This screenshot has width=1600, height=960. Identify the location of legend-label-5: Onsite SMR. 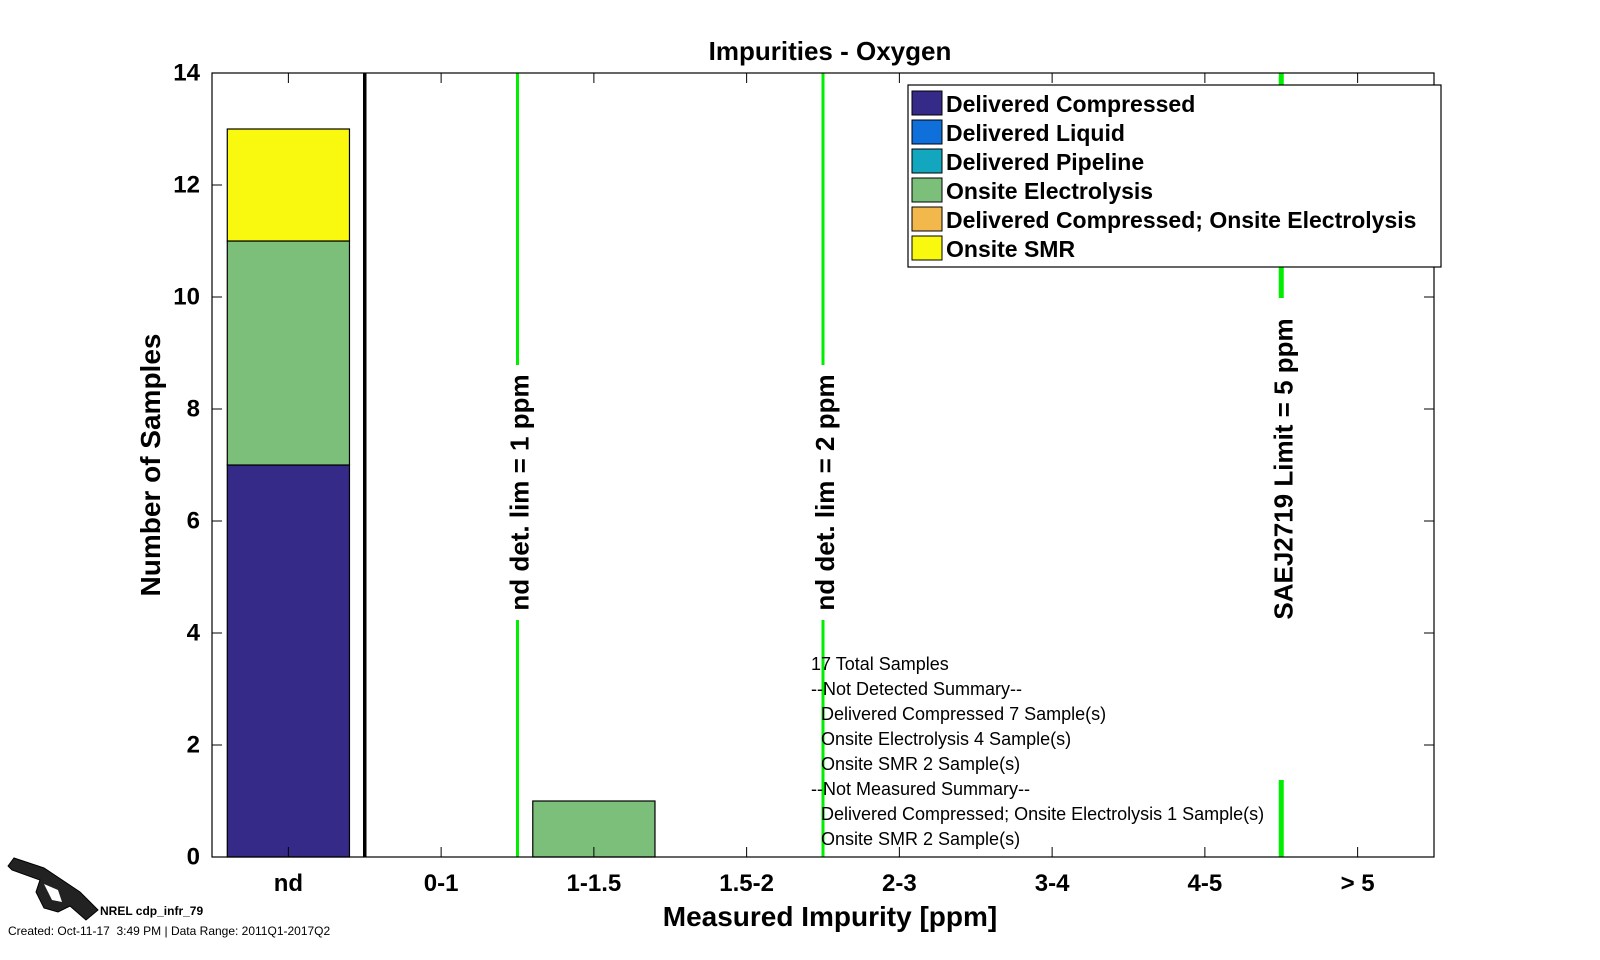
(1010, 249).